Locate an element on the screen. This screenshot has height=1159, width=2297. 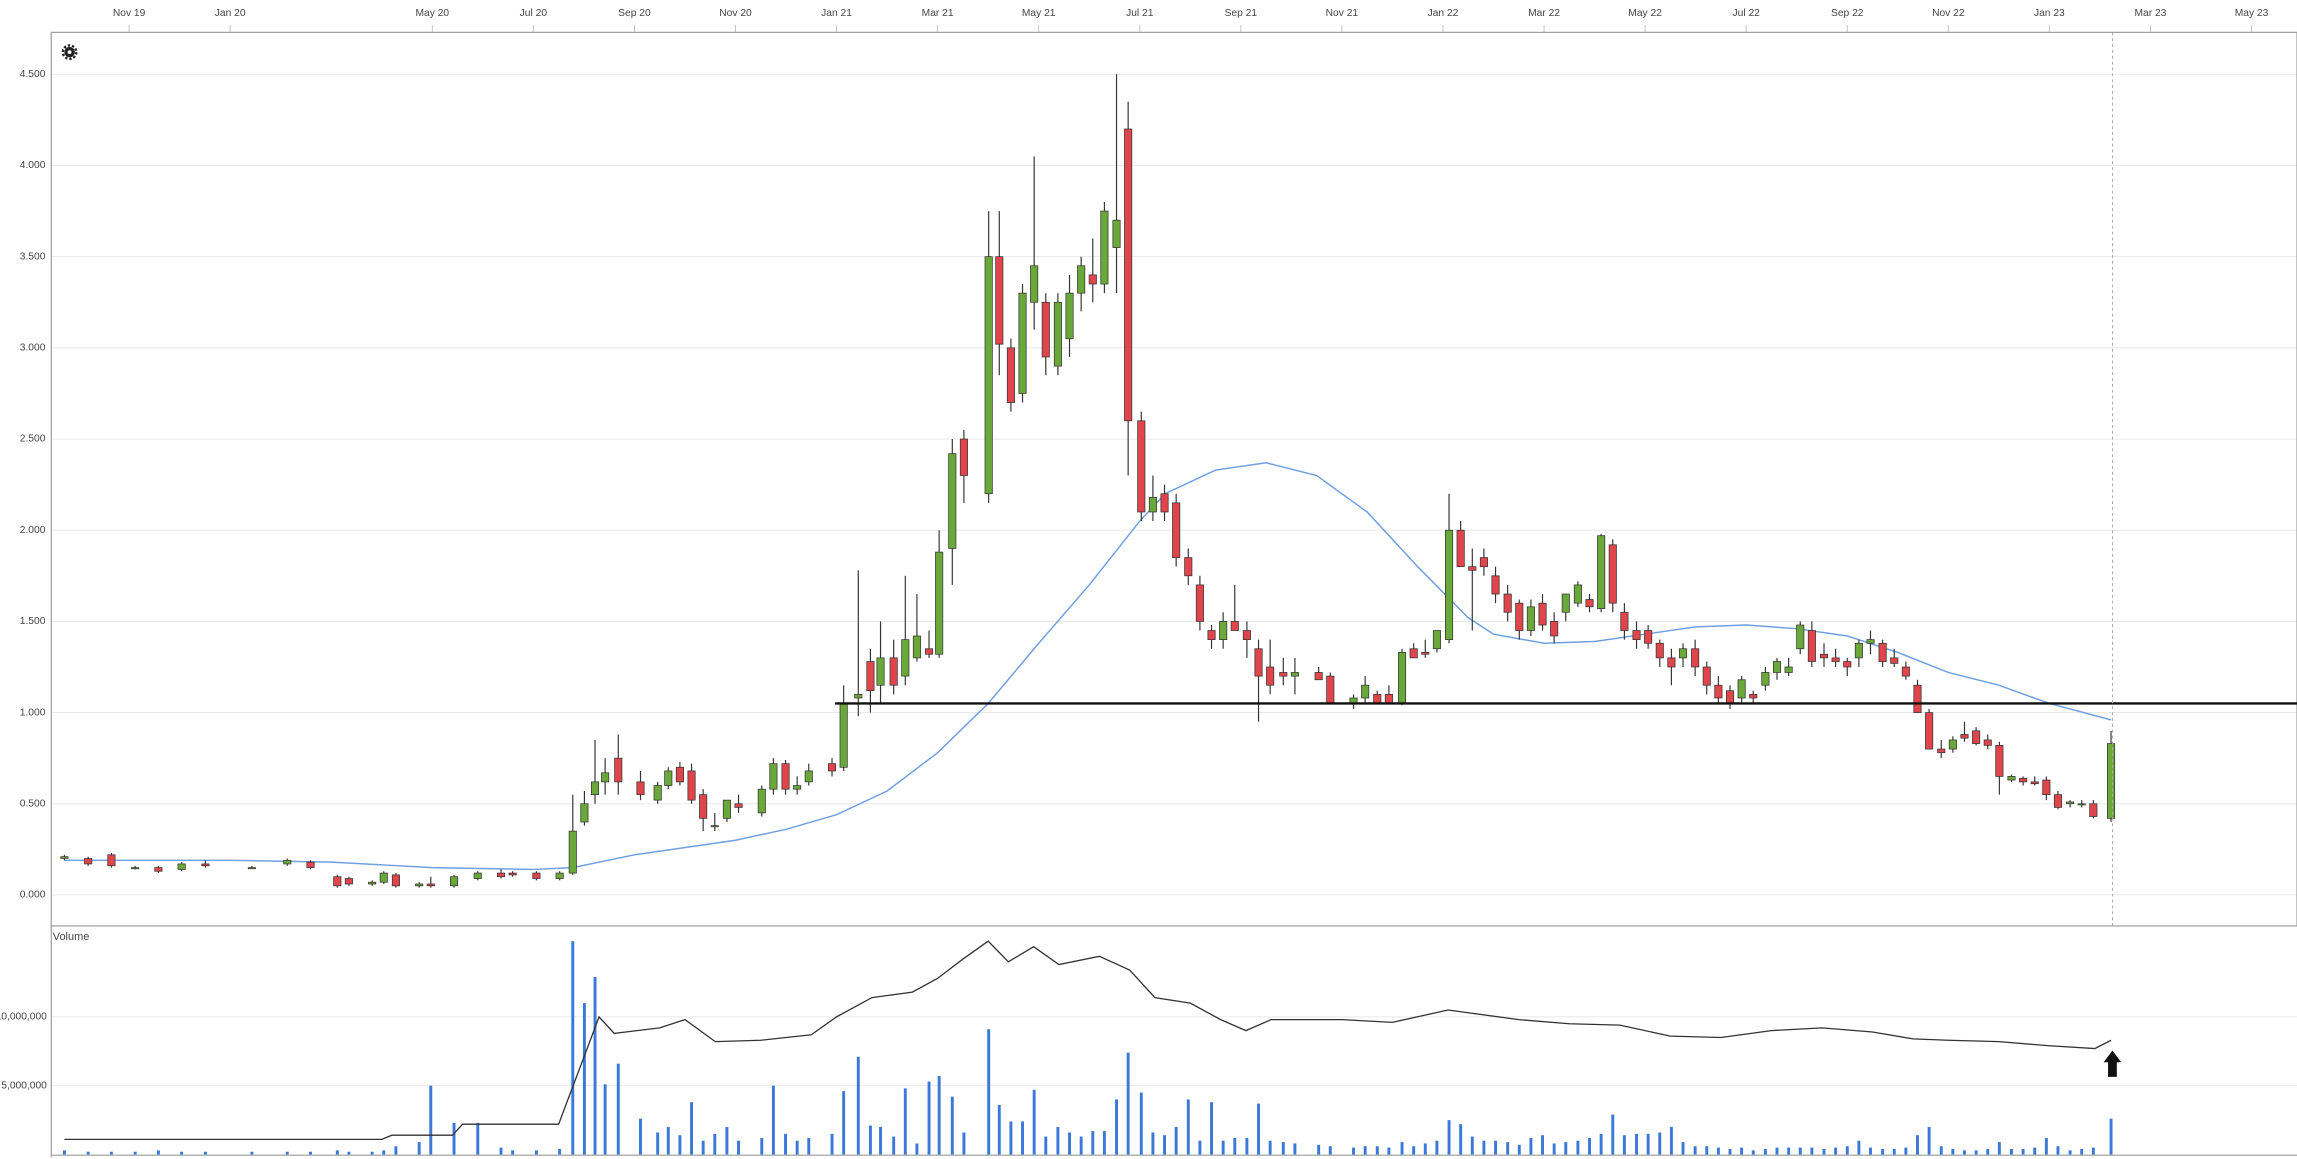
settings-icon is located at coordinates (69, 52).